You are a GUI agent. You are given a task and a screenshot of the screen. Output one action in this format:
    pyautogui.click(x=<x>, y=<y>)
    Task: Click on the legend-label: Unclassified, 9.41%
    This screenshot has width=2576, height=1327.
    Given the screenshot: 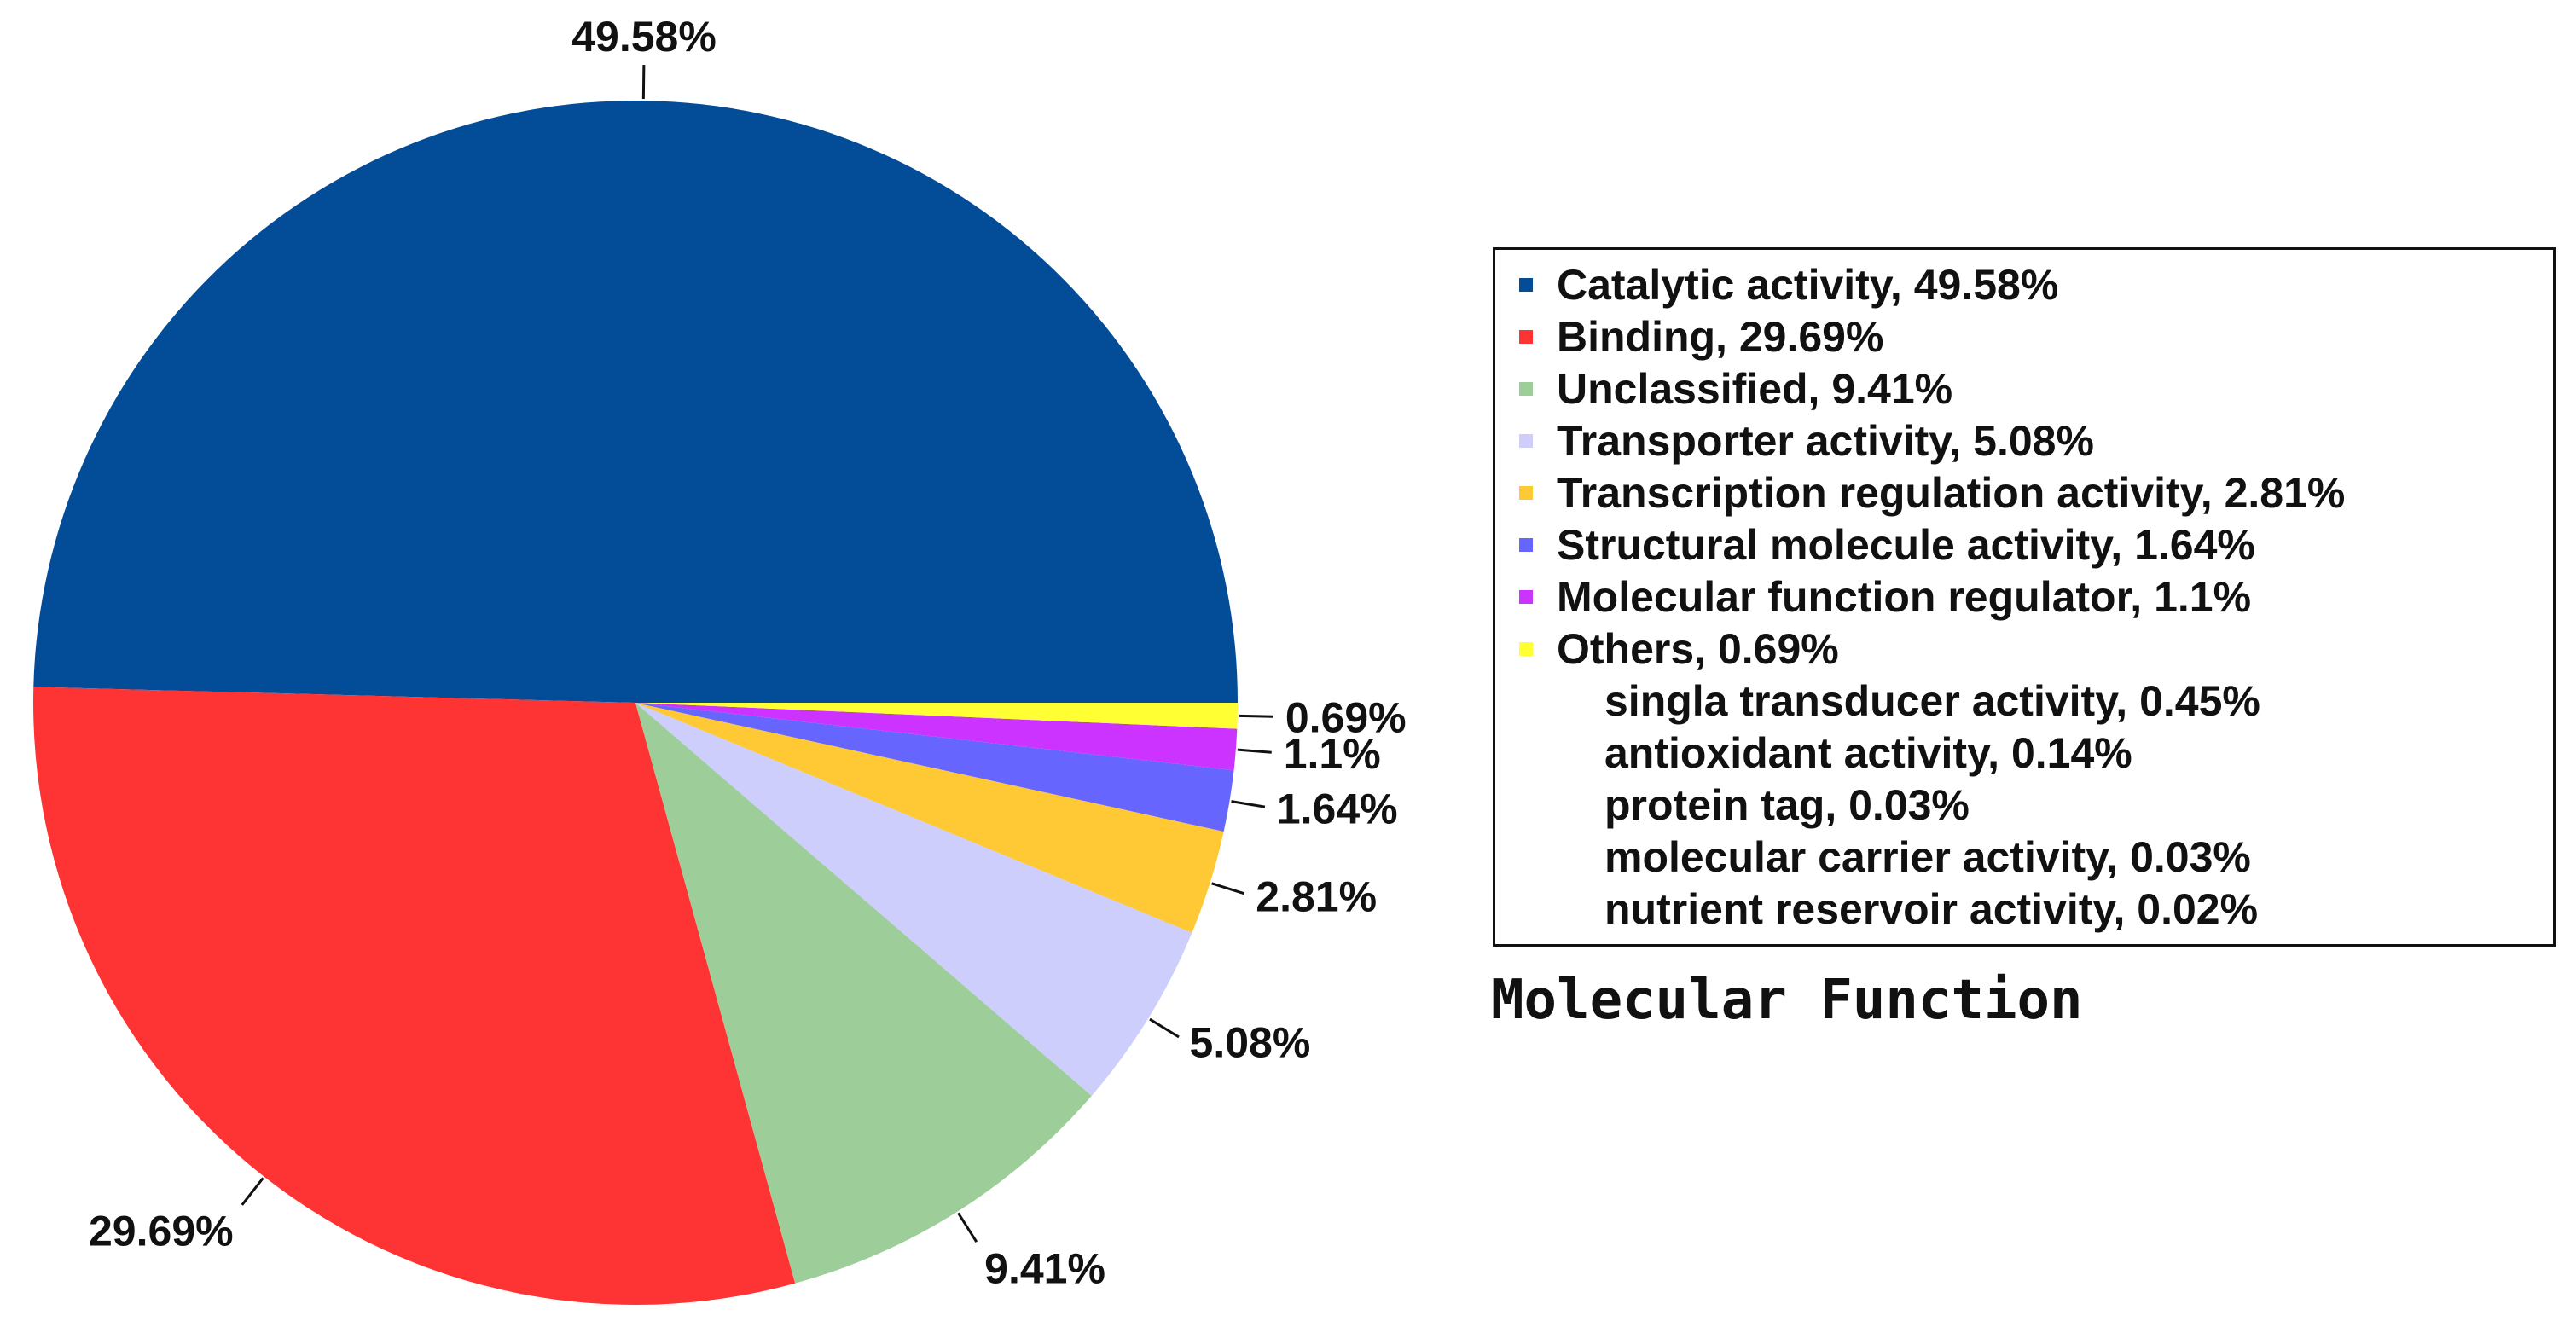 What is the action you would take?
    pyautogui.click(x=1755, y=388)
    